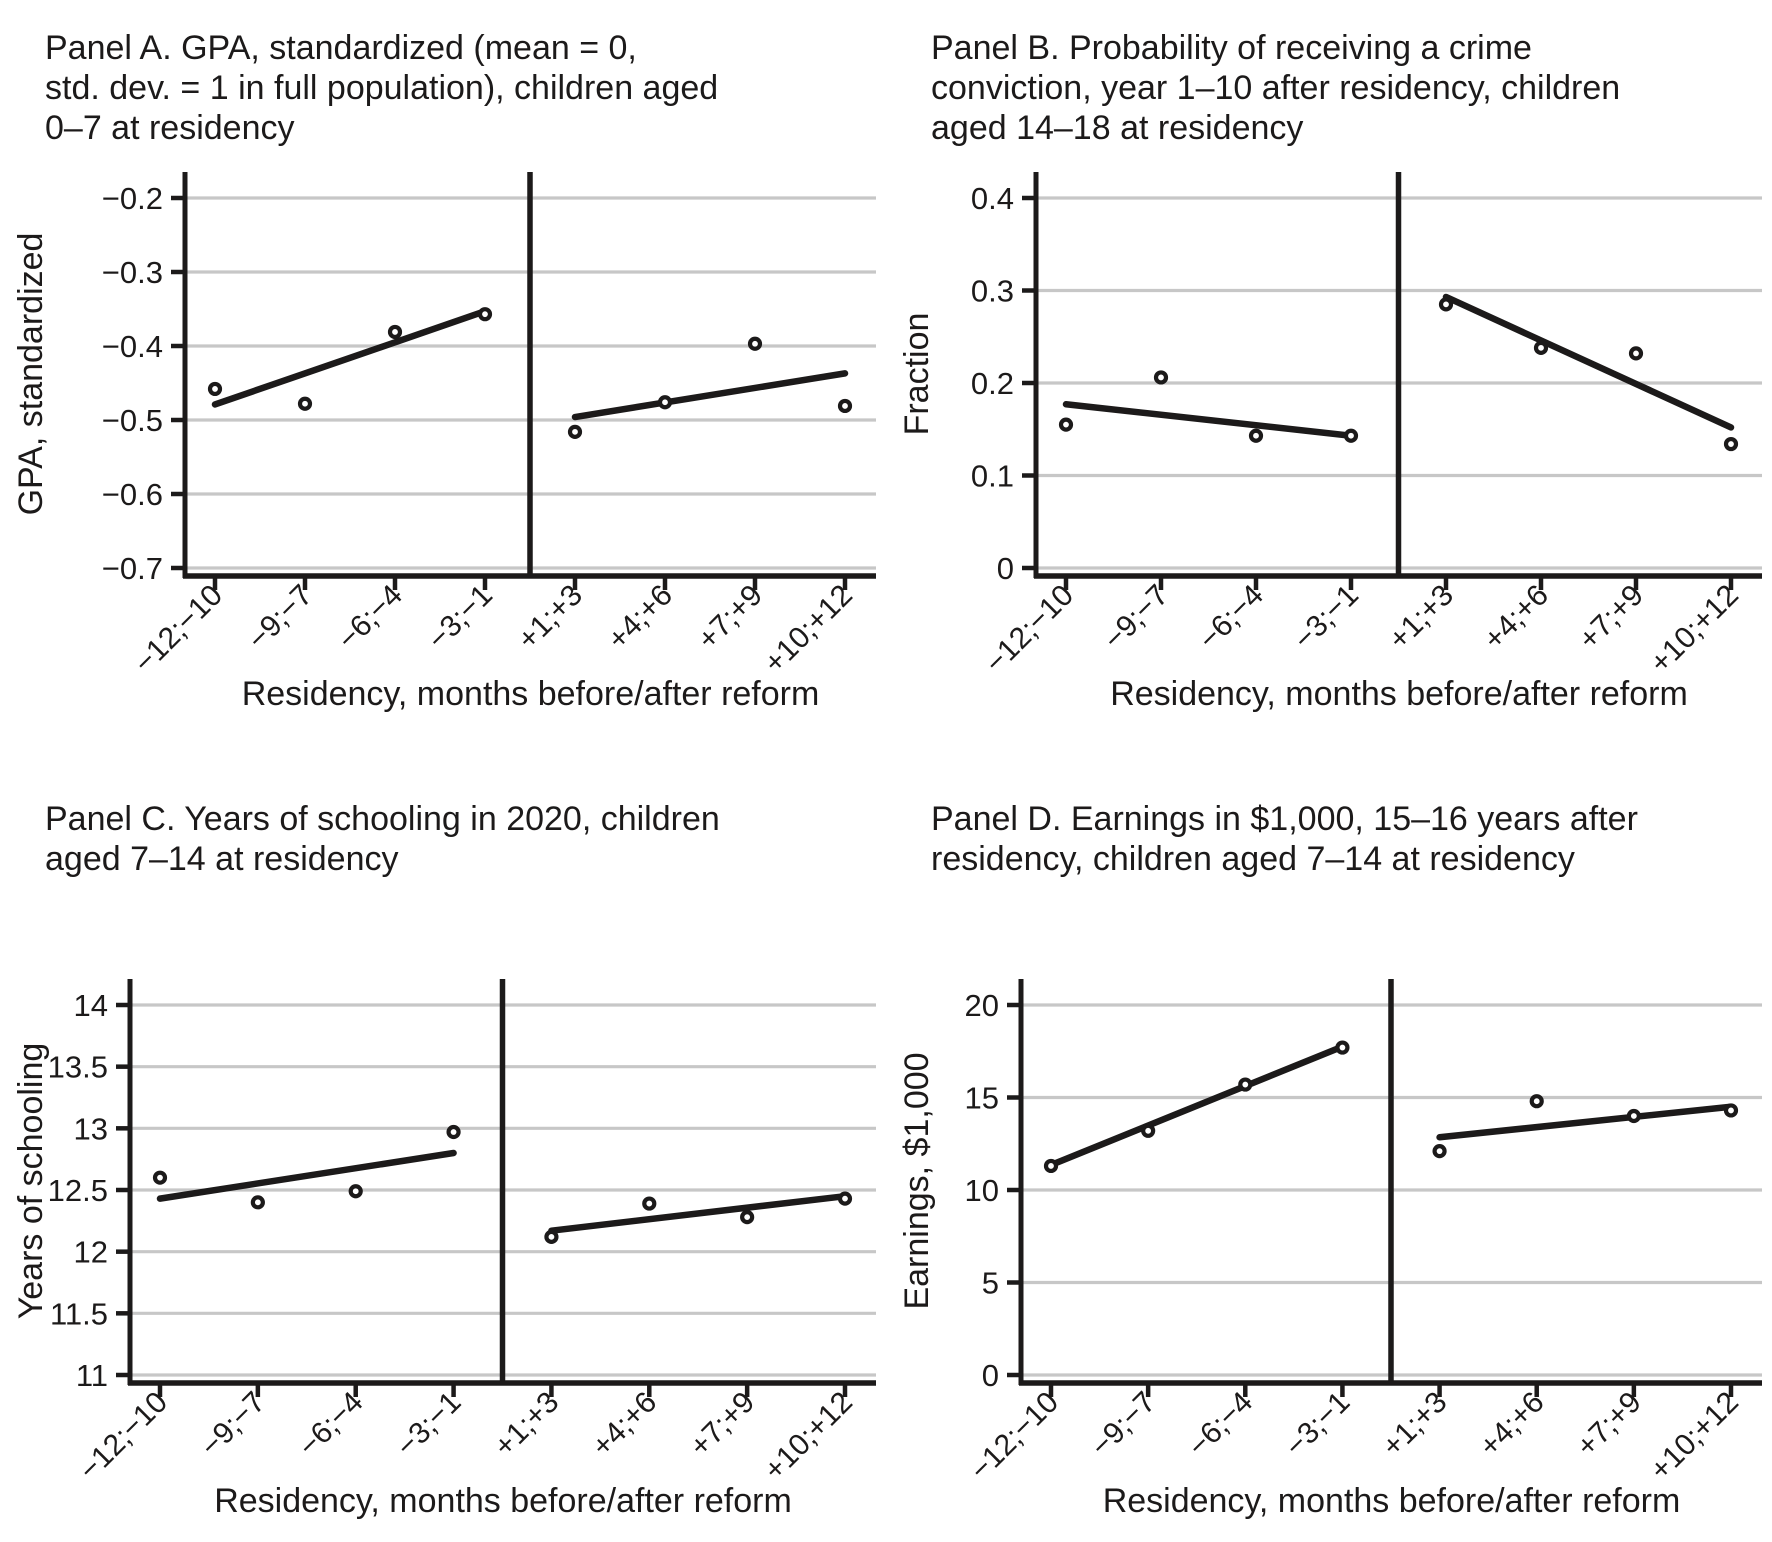  Describe the element at coordinates (917, 1180) in the screenshot. I see `y-axis-title: Earnings, $1,000` at that location.